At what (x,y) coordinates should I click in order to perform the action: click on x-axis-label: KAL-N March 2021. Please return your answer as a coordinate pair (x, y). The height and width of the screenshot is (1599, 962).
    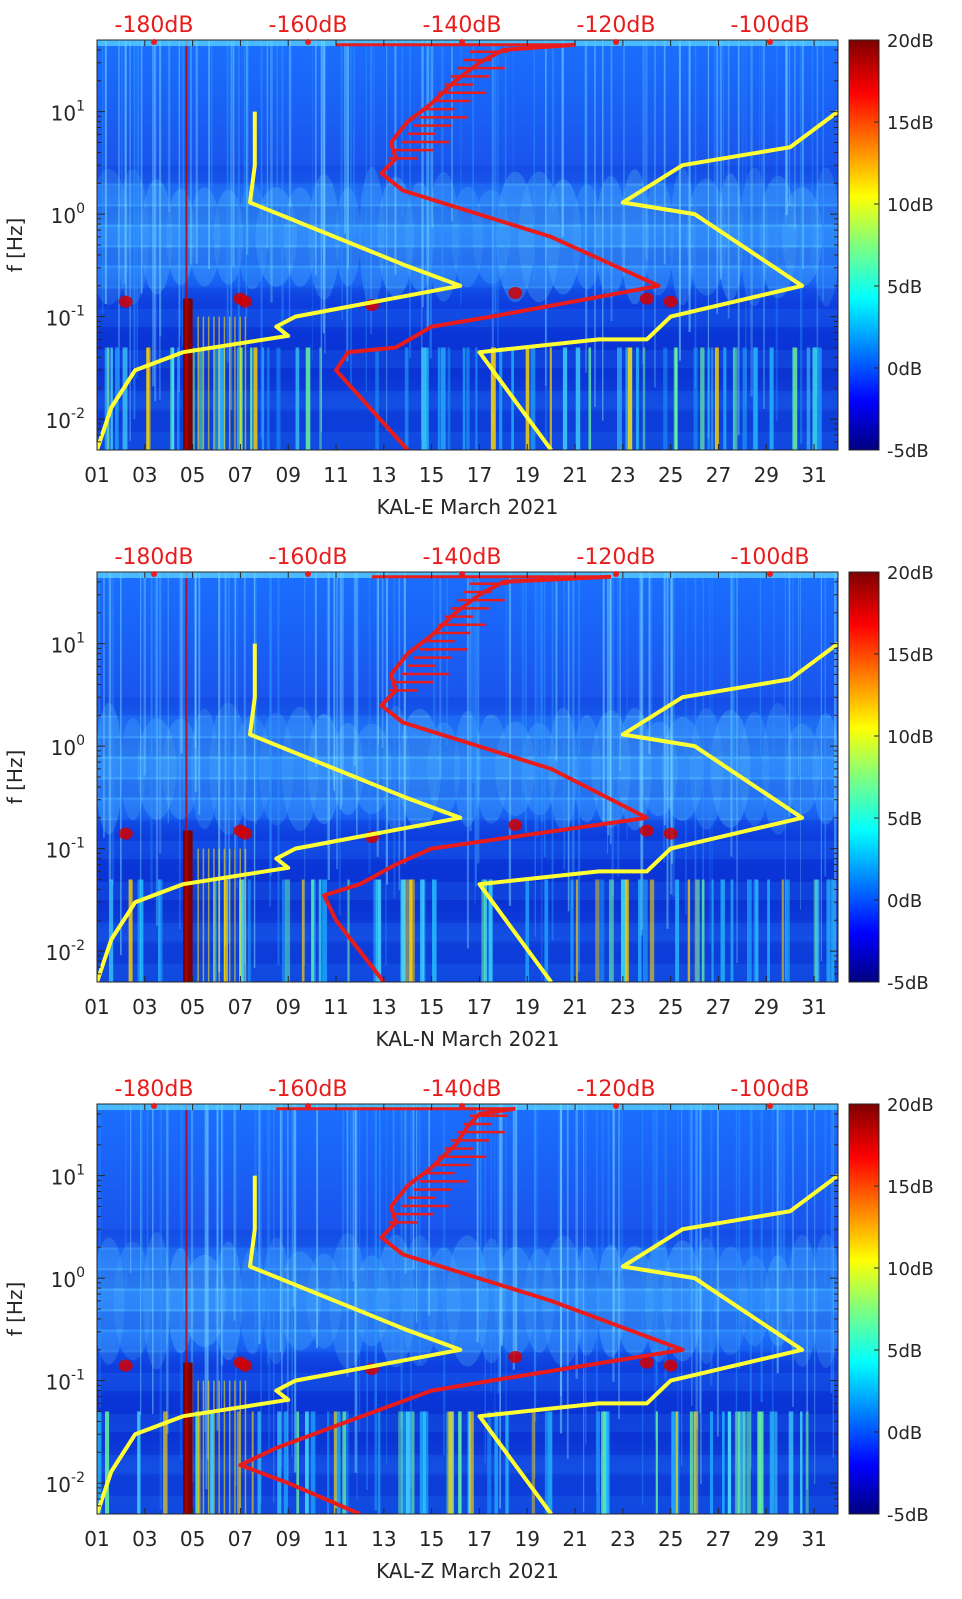
    Looking at the image, I should click on (468, 1039).